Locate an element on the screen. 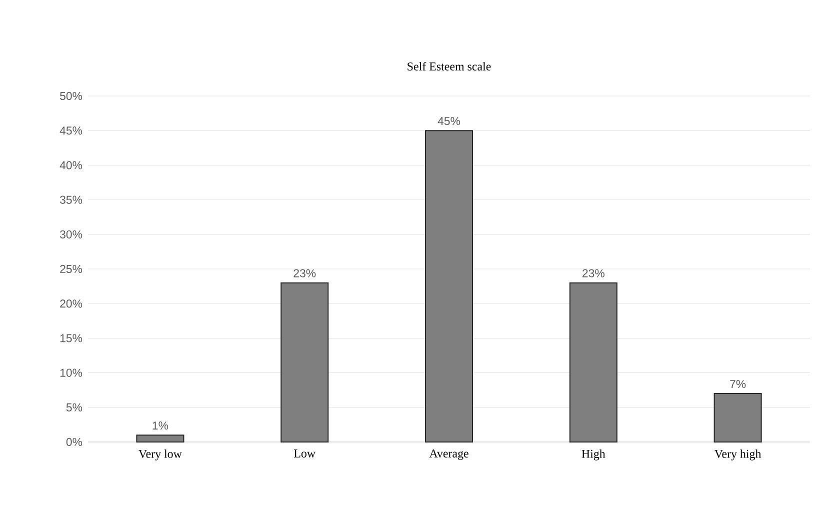  y-tick-label: 15% is located at coordinates (71, 338).